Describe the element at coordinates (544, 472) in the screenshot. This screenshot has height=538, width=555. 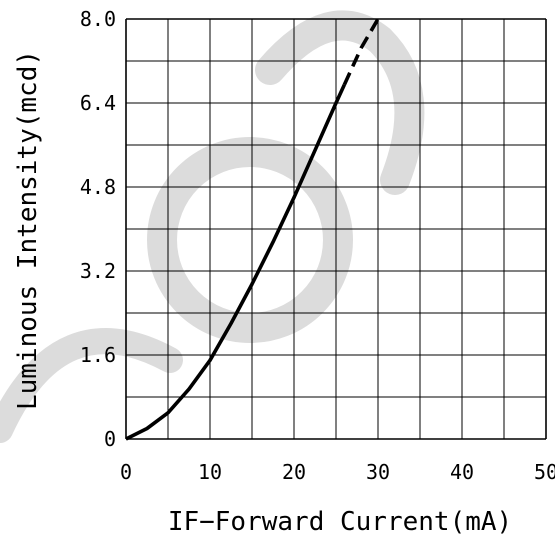
I see `x-tick-label: 50` at that location.